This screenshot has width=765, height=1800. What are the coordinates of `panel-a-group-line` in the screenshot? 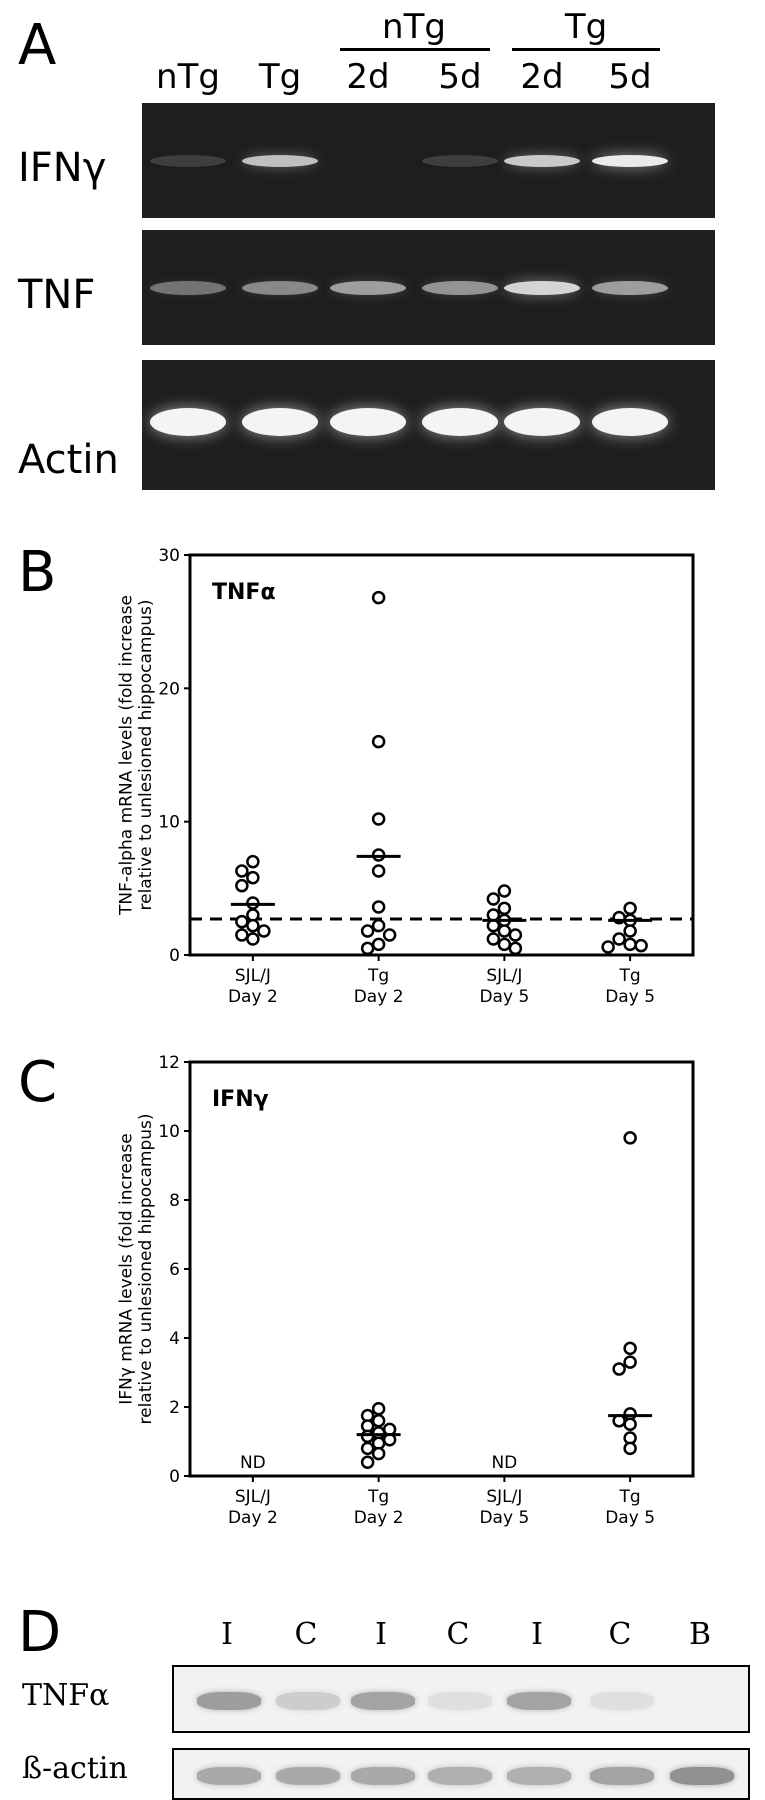 It's located at (415, 49).